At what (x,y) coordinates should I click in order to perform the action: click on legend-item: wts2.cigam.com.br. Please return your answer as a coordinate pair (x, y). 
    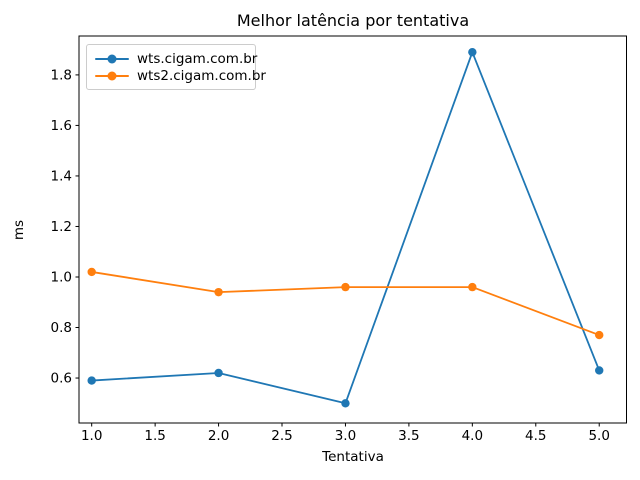
    Looking at the image, I should click on (180, 75).